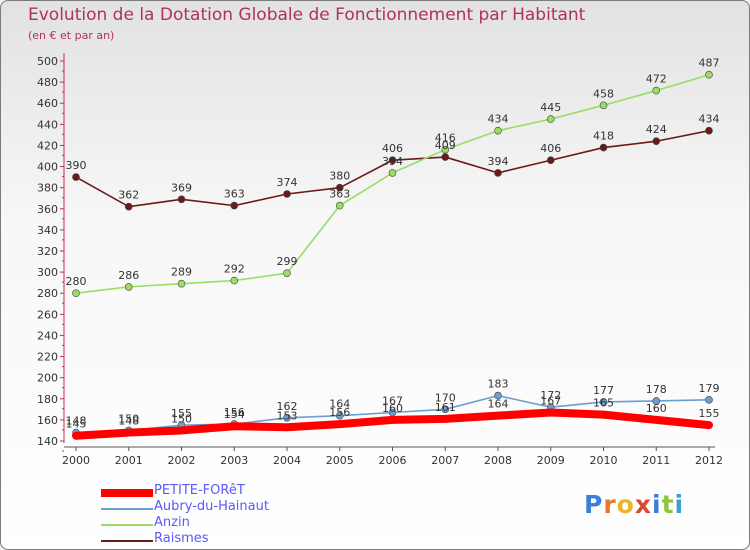 The image size is (750, 550). I want to click on y-tick-label: 180, so click(47, 399).